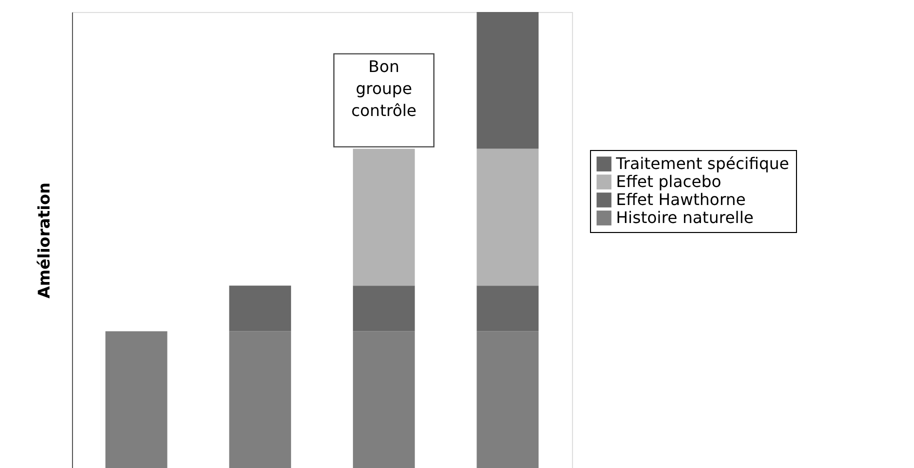  I want to click on legend-label: Histoire naturelle, so click(685, 217).